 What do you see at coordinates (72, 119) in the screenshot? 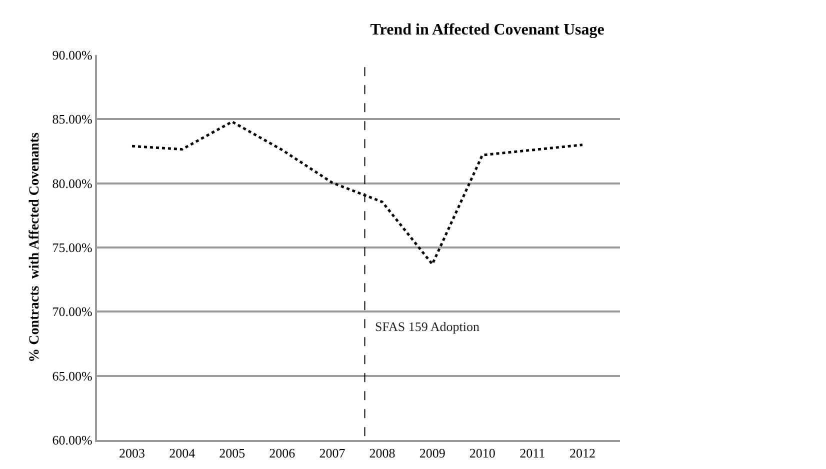
I see `y-tick-label: 85.00%` at bounding box center [72, 119].